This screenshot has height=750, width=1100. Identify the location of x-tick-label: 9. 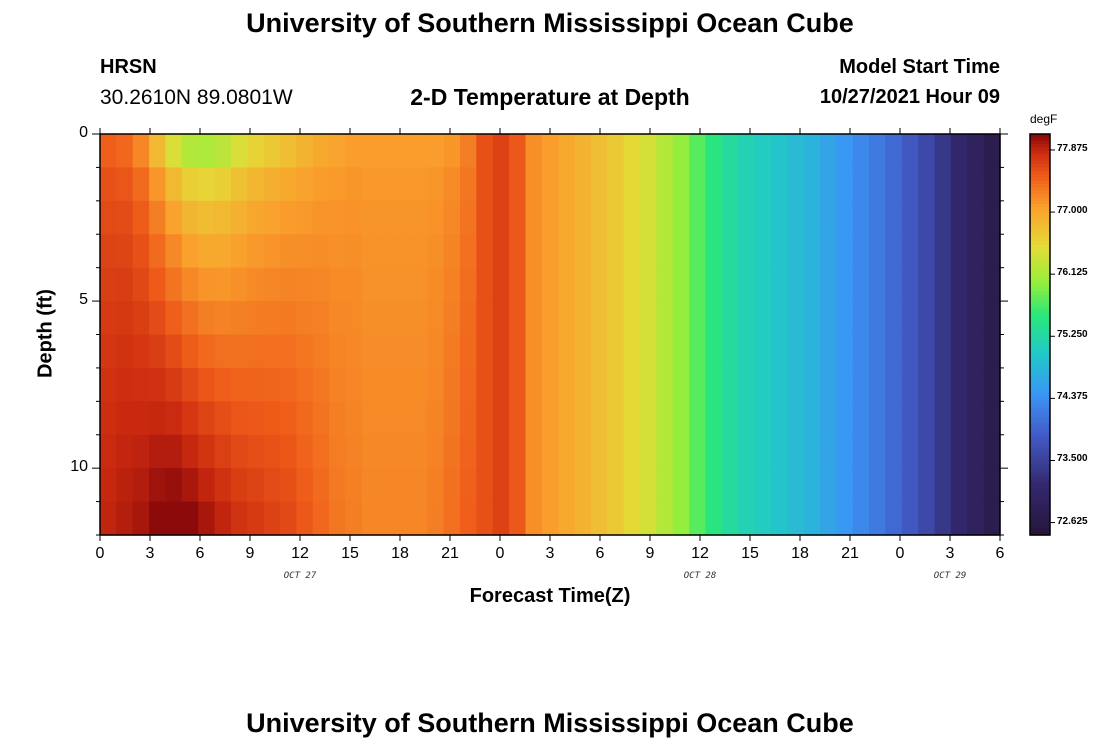
(650, 553).